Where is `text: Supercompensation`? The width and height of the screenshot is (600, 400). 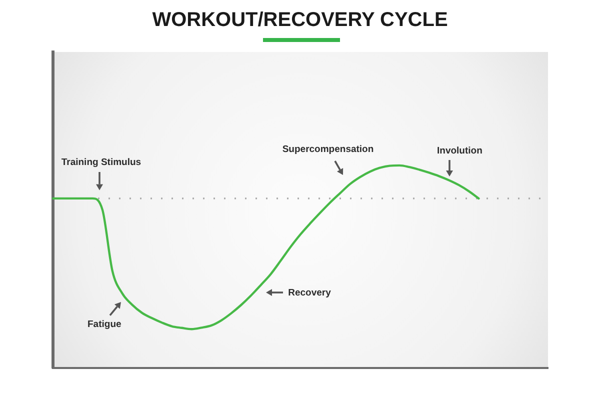
text: Supercompensation is located at coordinates (328, 150).